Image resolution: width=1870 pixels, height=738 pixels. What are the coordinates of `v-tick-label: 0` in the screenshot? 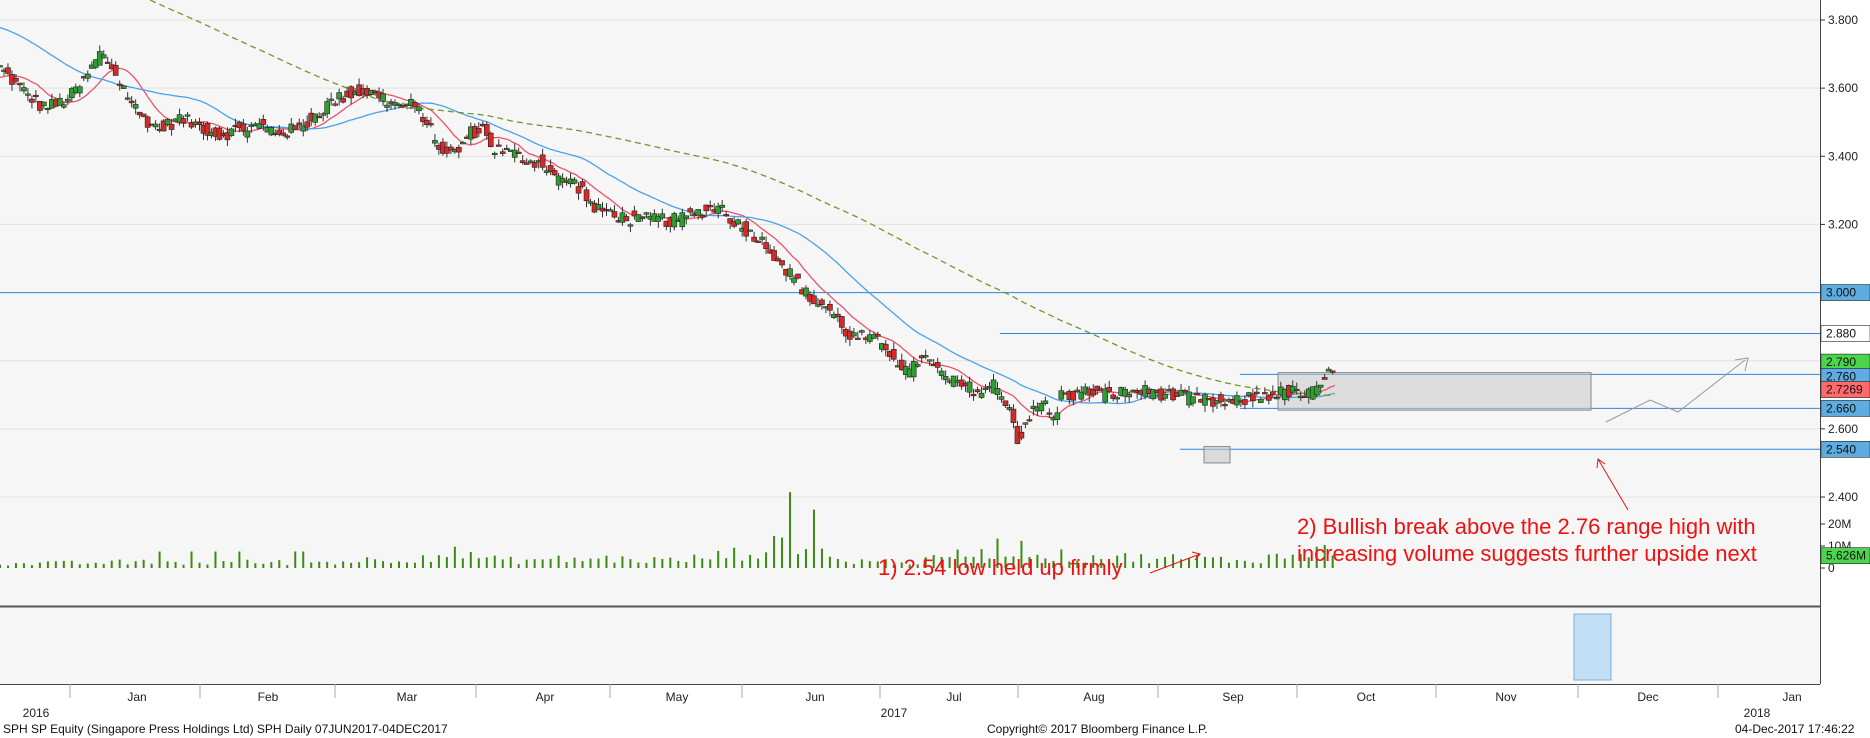 It's located at (1831, 568).